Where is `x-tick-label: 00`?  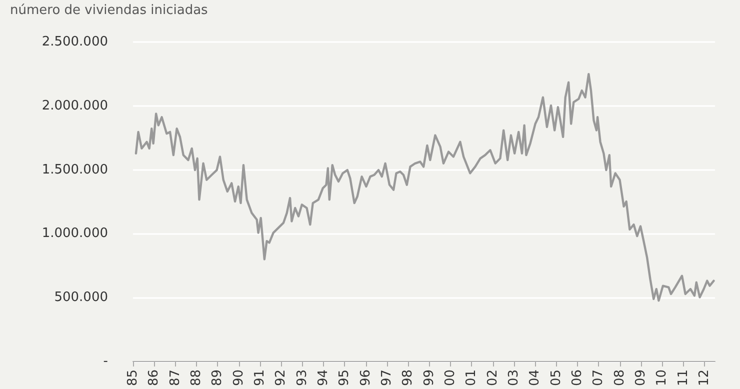 x-tick-label: 00 is located at coordinates (450, 377).